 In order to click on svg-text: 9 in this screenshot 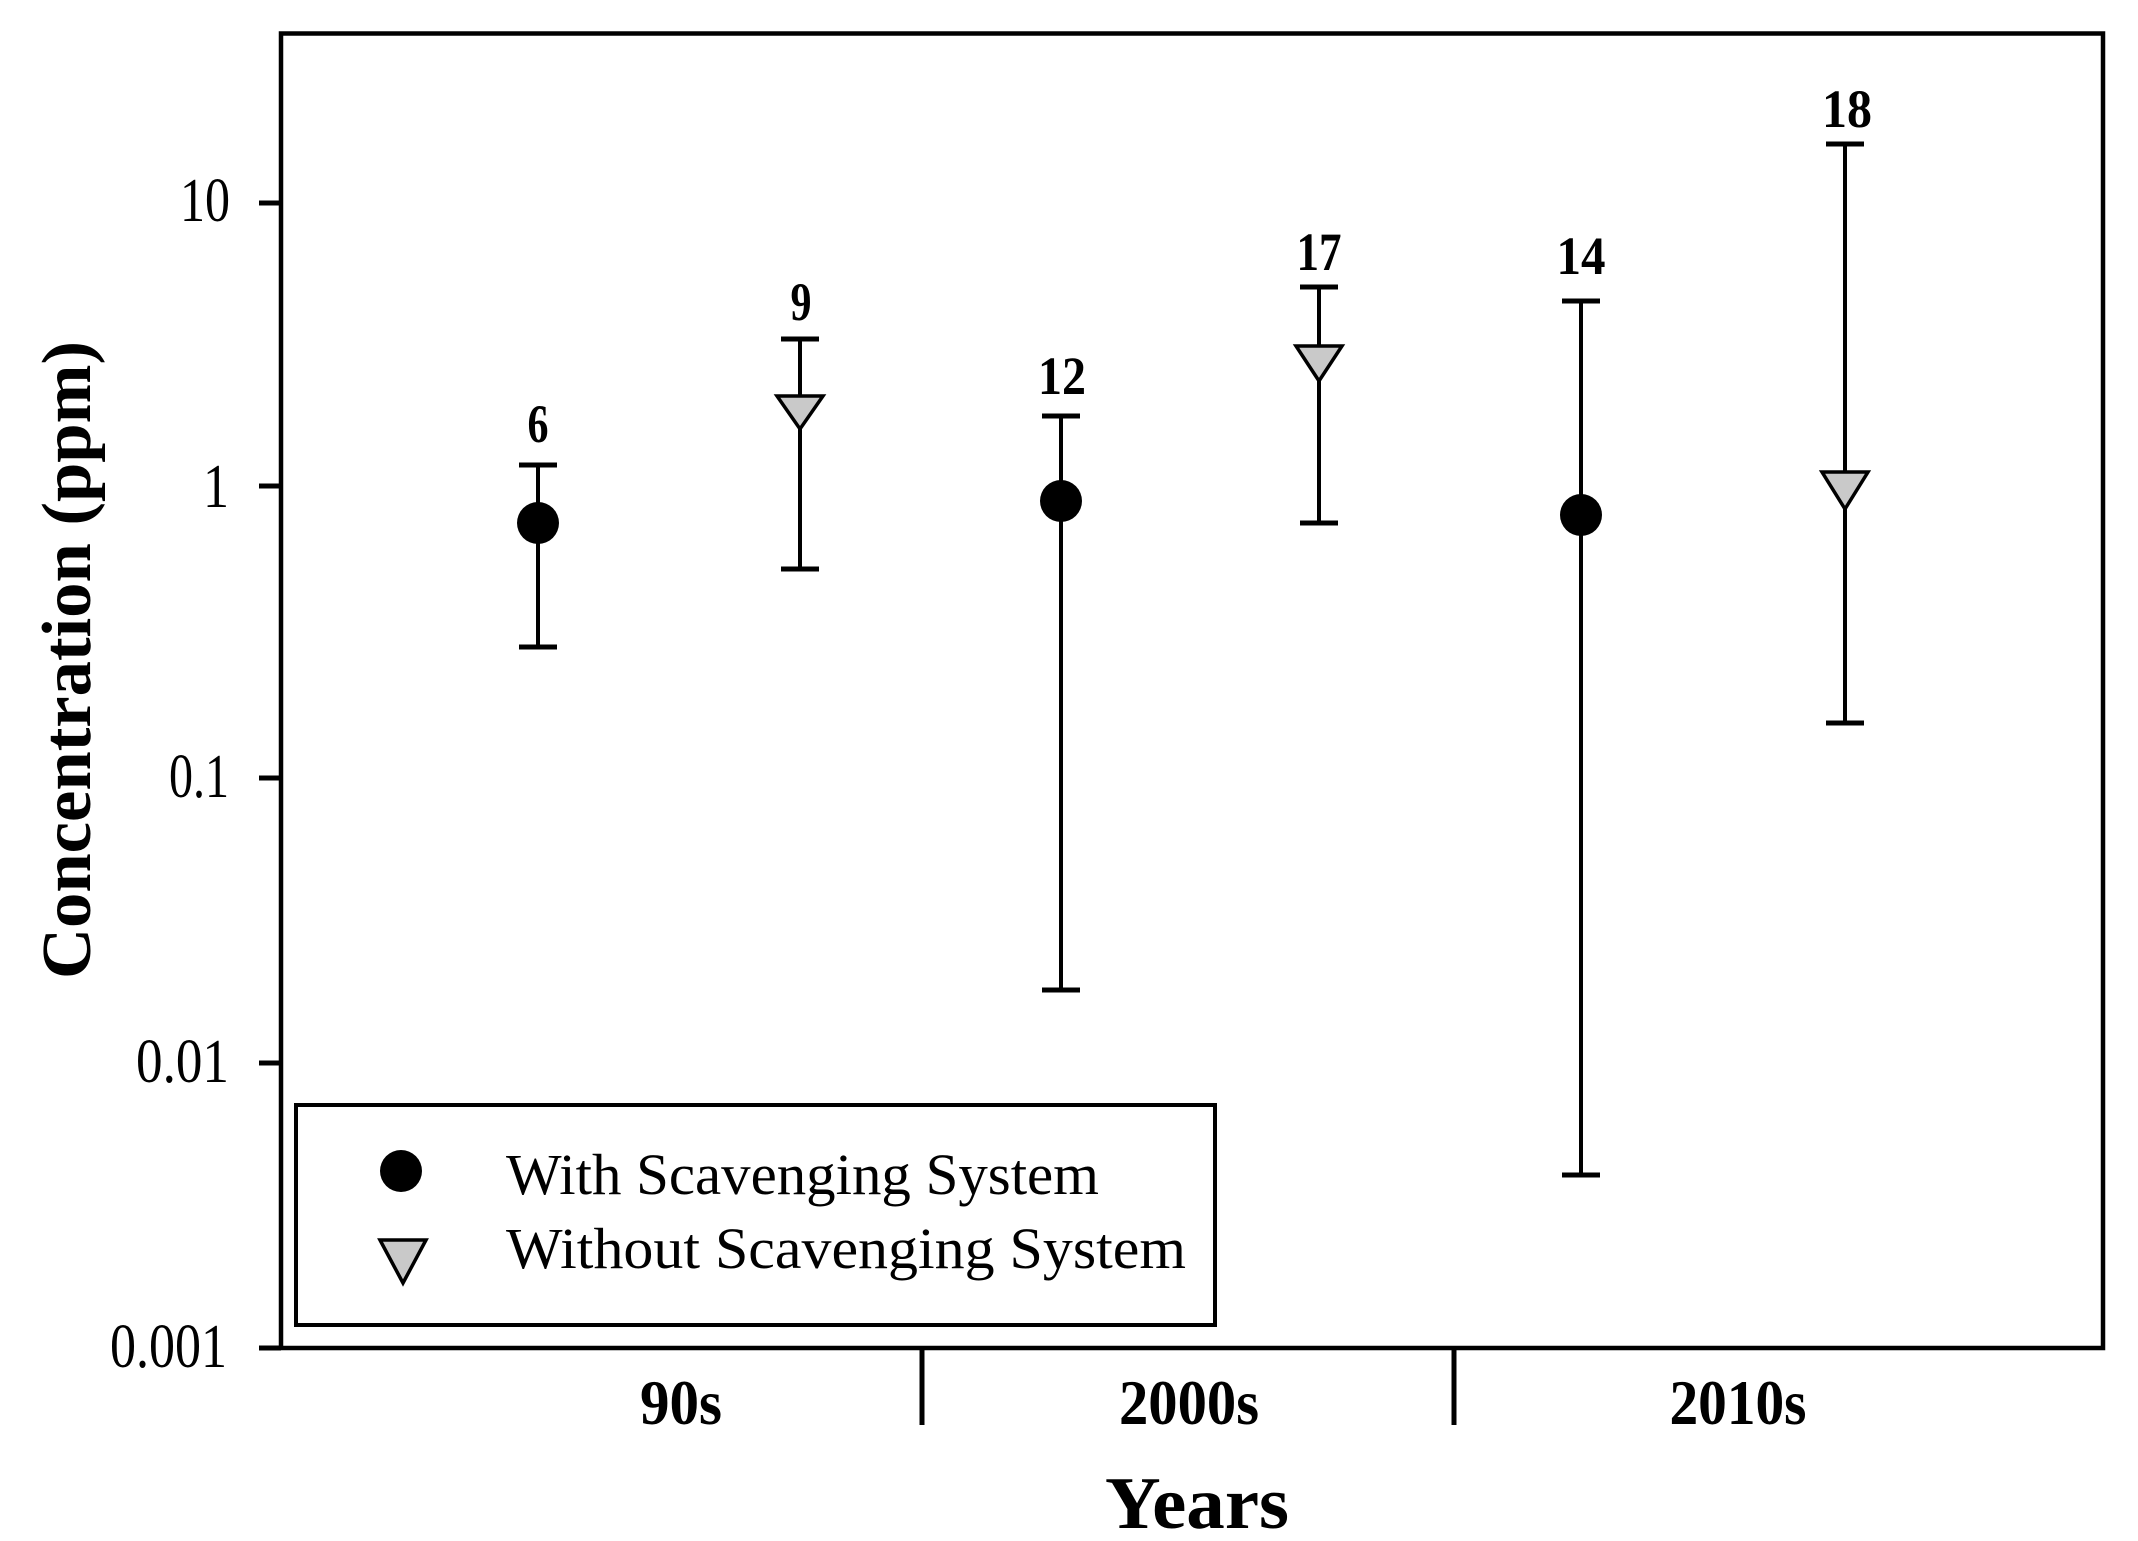, I will do `click(801, 302)`.